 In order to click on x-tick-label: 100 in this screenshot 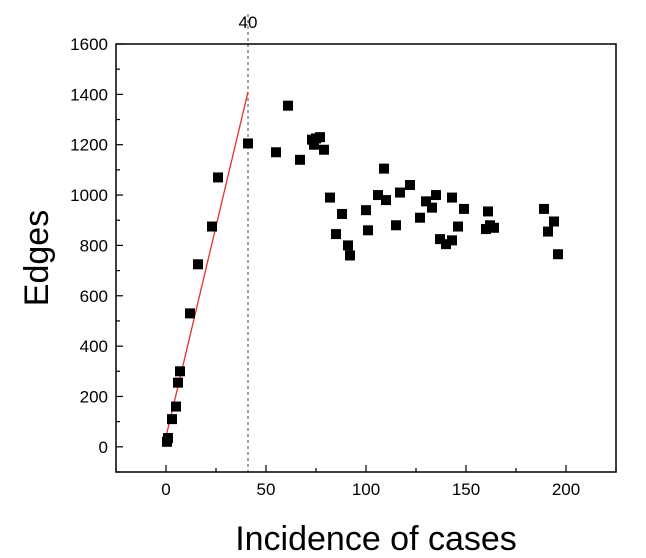, I will do `click(366, 489)`.